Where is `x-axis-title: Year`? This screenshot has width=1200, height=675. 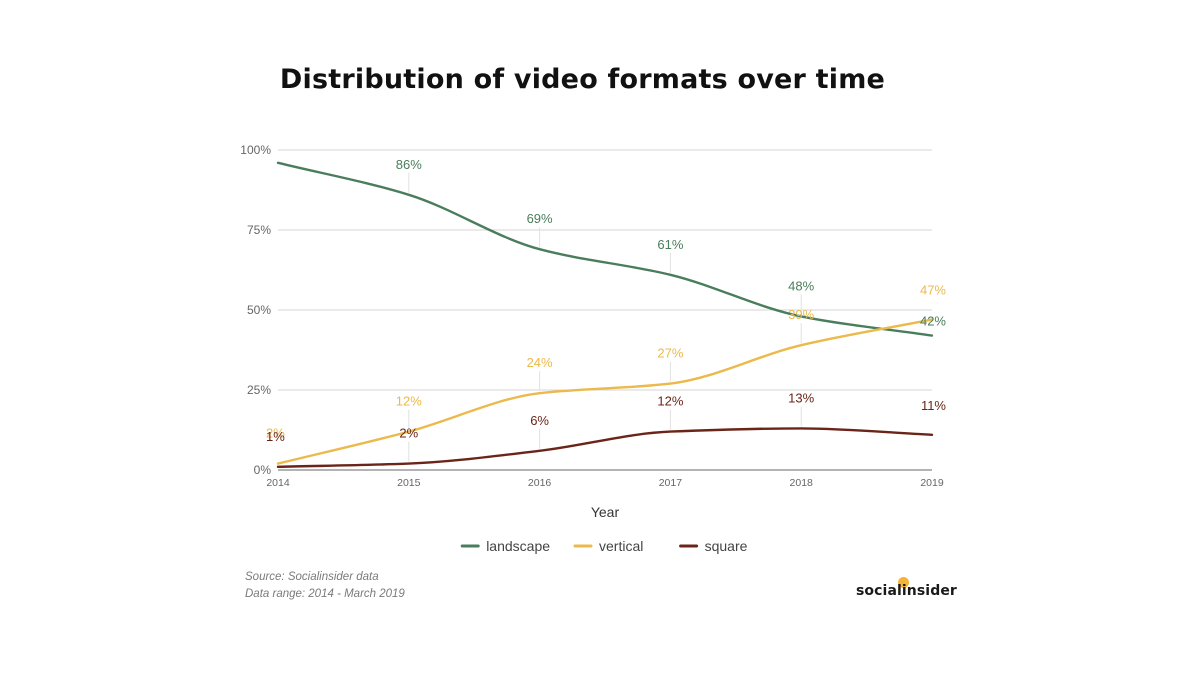
x-axis-title: Year is located at coordinates (605, 512).